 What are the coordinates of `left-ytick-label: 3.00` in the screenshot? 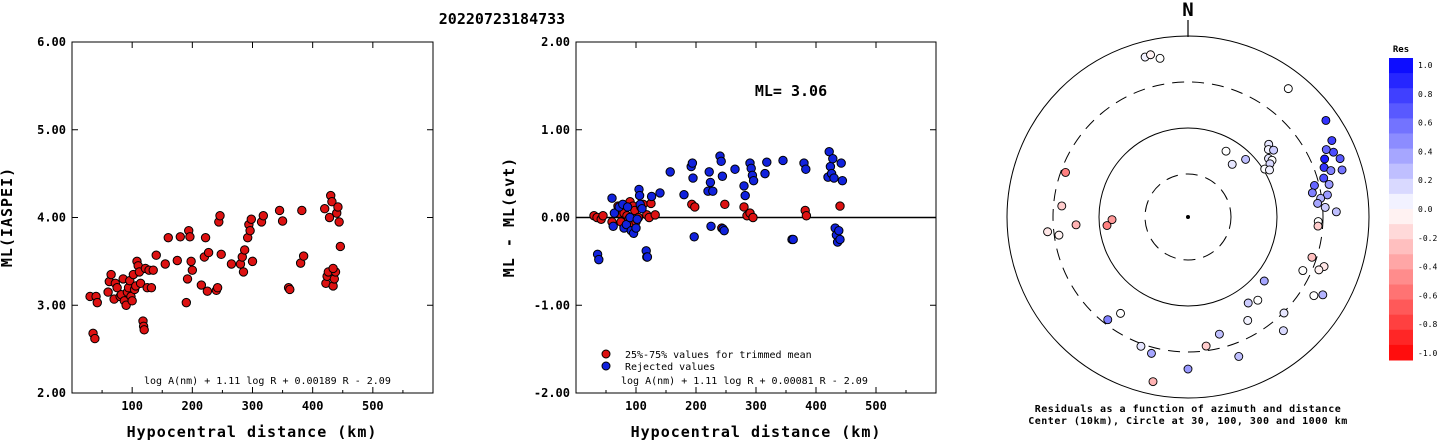 It's located at (51, 305).